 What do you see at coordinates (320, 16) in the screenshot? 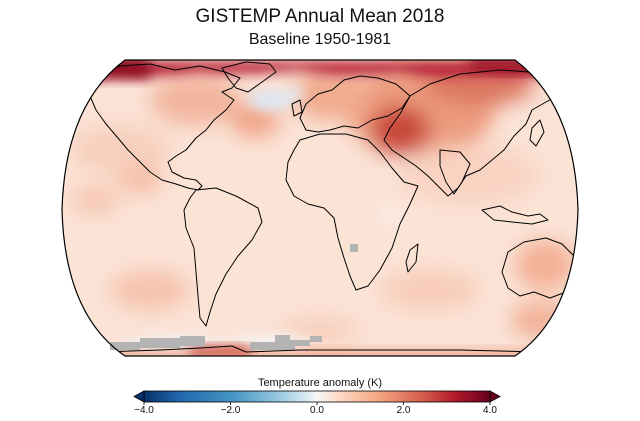
I see `map-title: GISTEMP Annual Mean 2018` at bounding box center [320, 16].